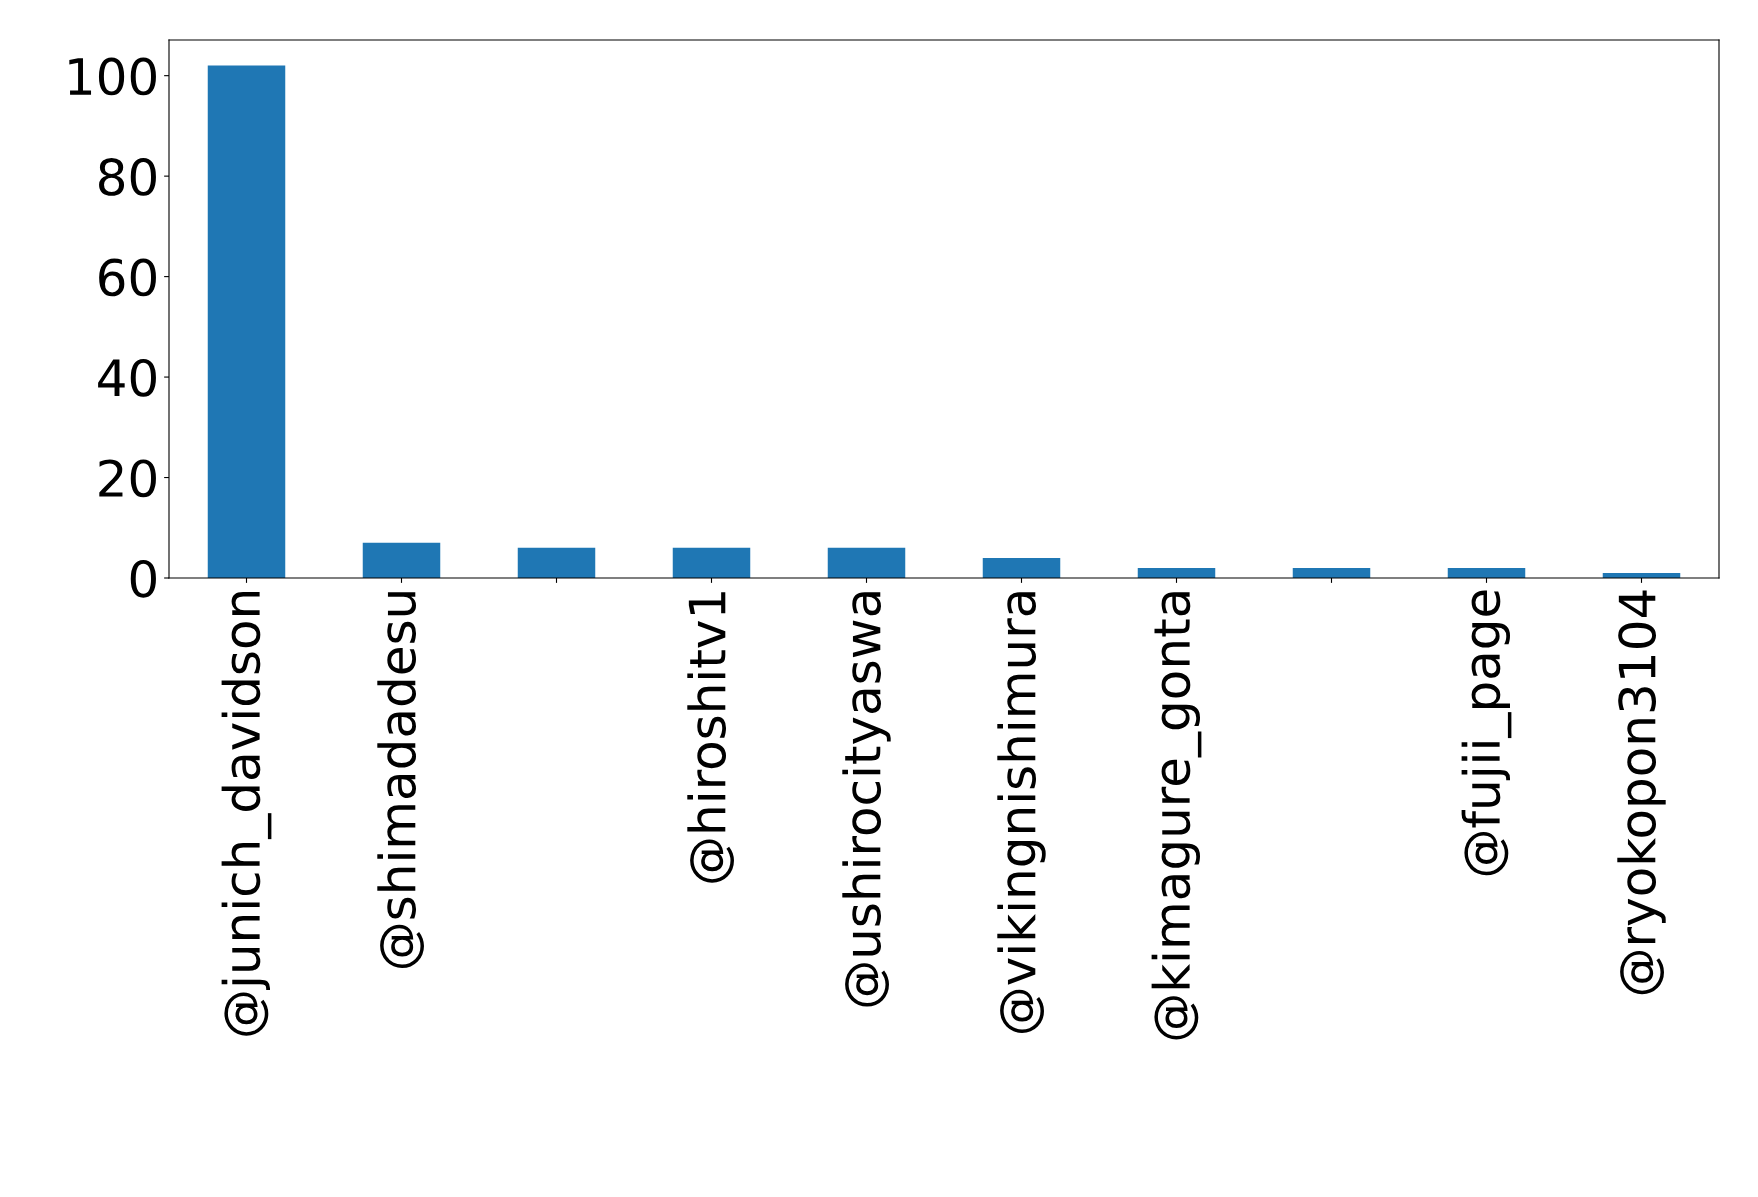  What do you see at coordinates (710, 737) in the screenshot?
I see `x-tick-label: @hiroshitv1` at bounding box center [710, 737].